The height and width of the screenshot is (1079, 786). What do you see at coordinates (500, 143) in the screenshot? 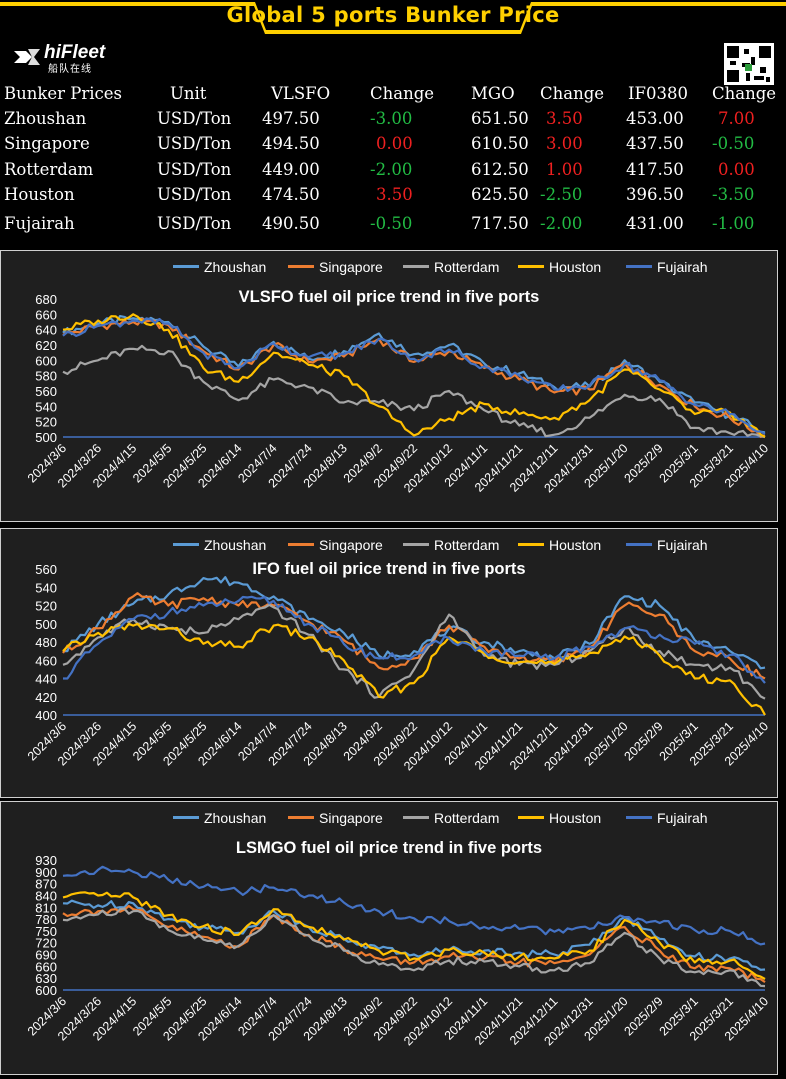
I see `mgo-price: 610.50` at bounding box center [500, 143].